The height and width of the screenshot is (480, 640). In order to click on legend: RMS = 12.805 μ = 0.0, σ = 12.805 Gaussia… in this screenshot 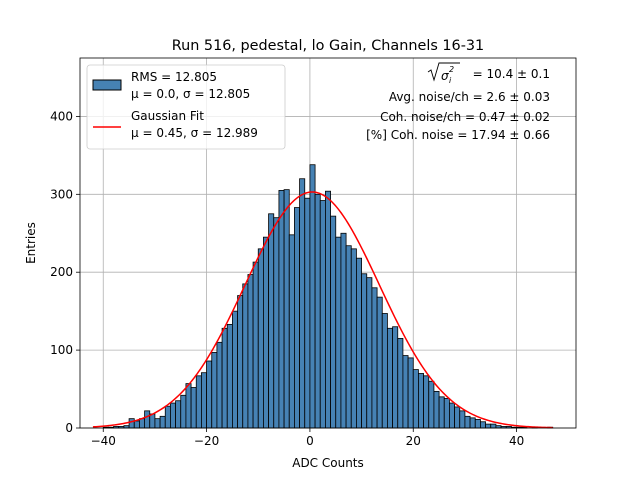, I will do `click(186, 107)`.